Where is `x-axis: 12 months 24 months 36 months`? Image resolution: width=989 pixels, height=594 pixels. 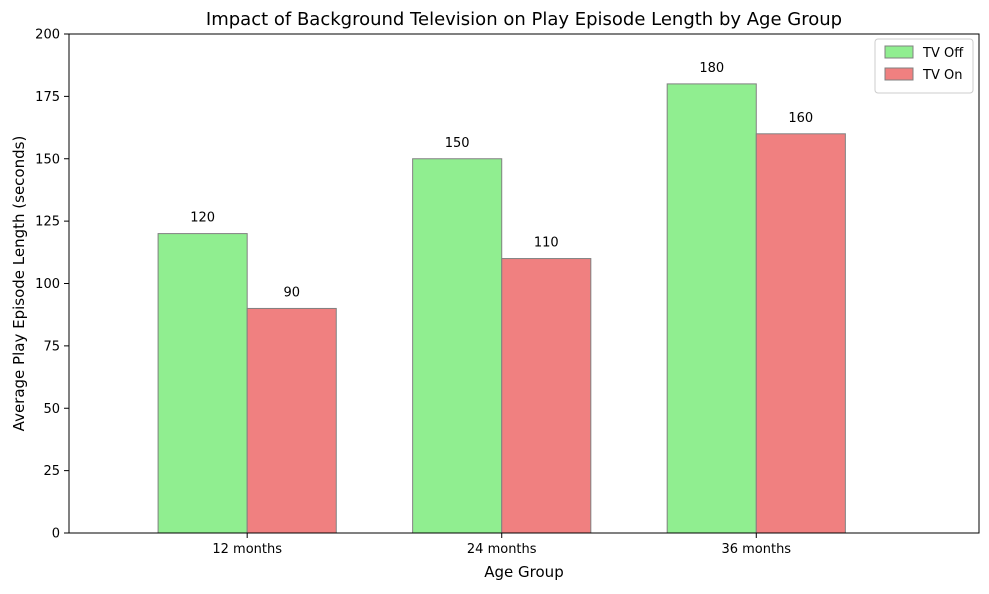 x-axis: 12 months 24 months 36 months is located at coordinates (501, 545).